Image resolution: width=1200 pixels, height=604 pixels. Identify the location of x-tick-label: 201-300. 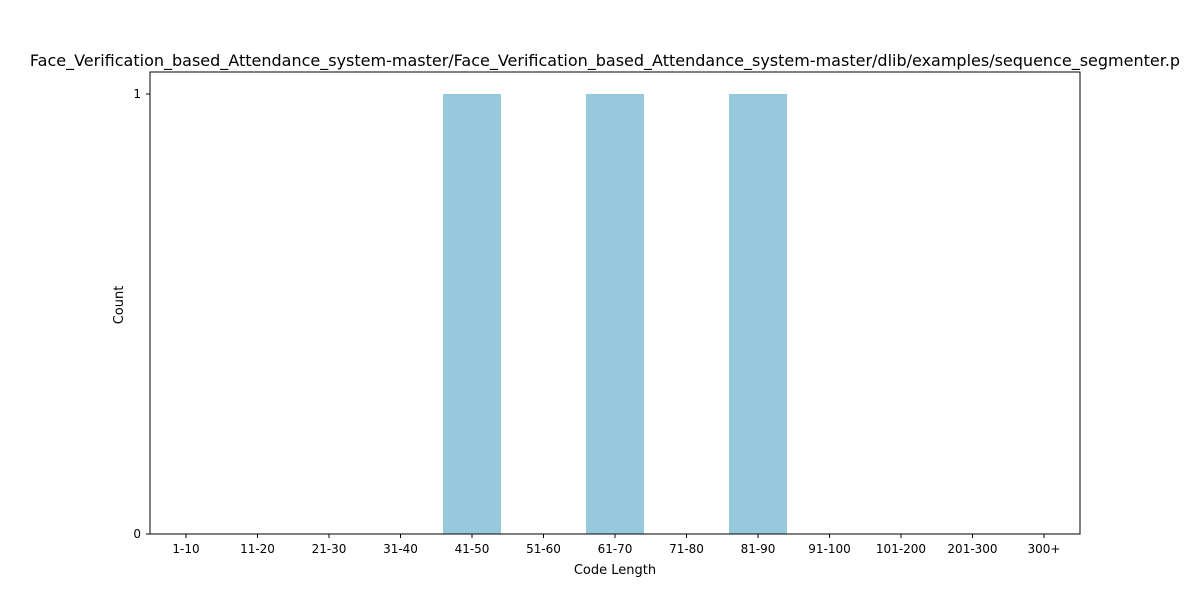
(972, 549).